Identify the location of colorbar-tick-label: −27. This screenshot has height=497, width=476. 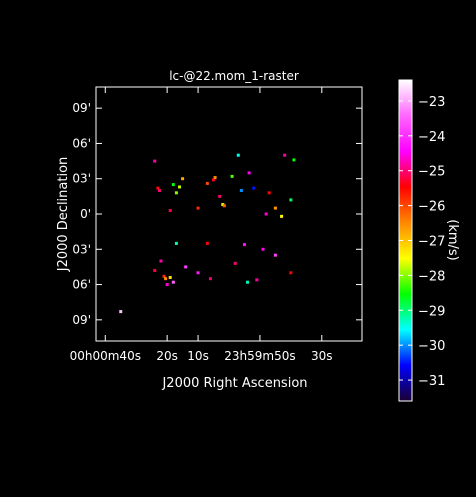
(431, 242).